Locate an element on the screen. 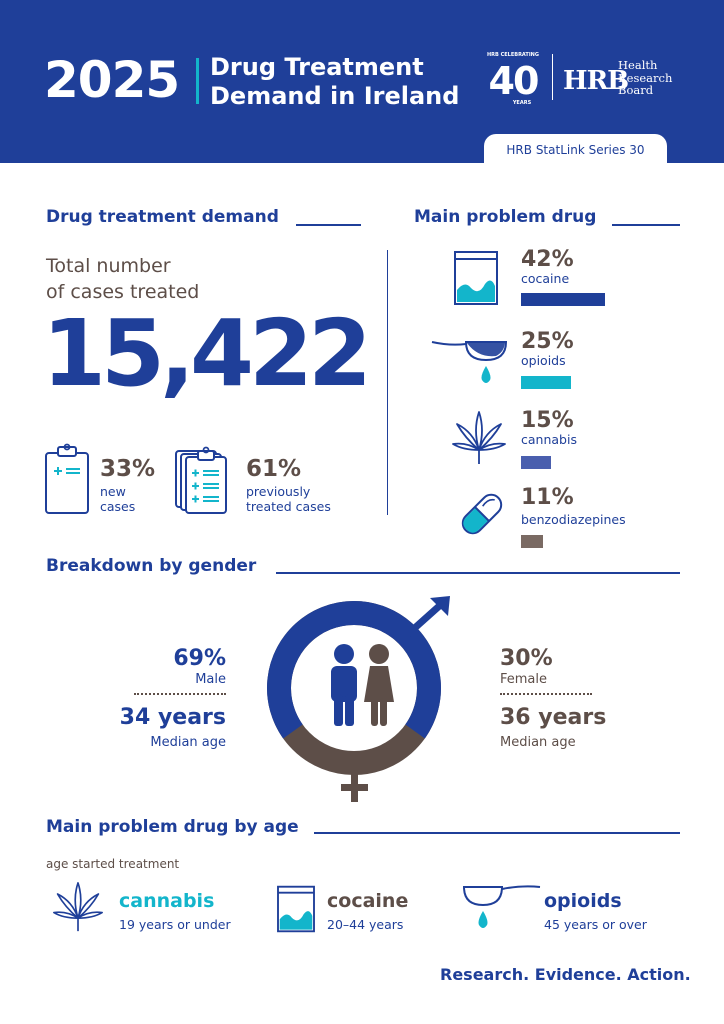  male-label: Male is located at coordinates (210, 679).